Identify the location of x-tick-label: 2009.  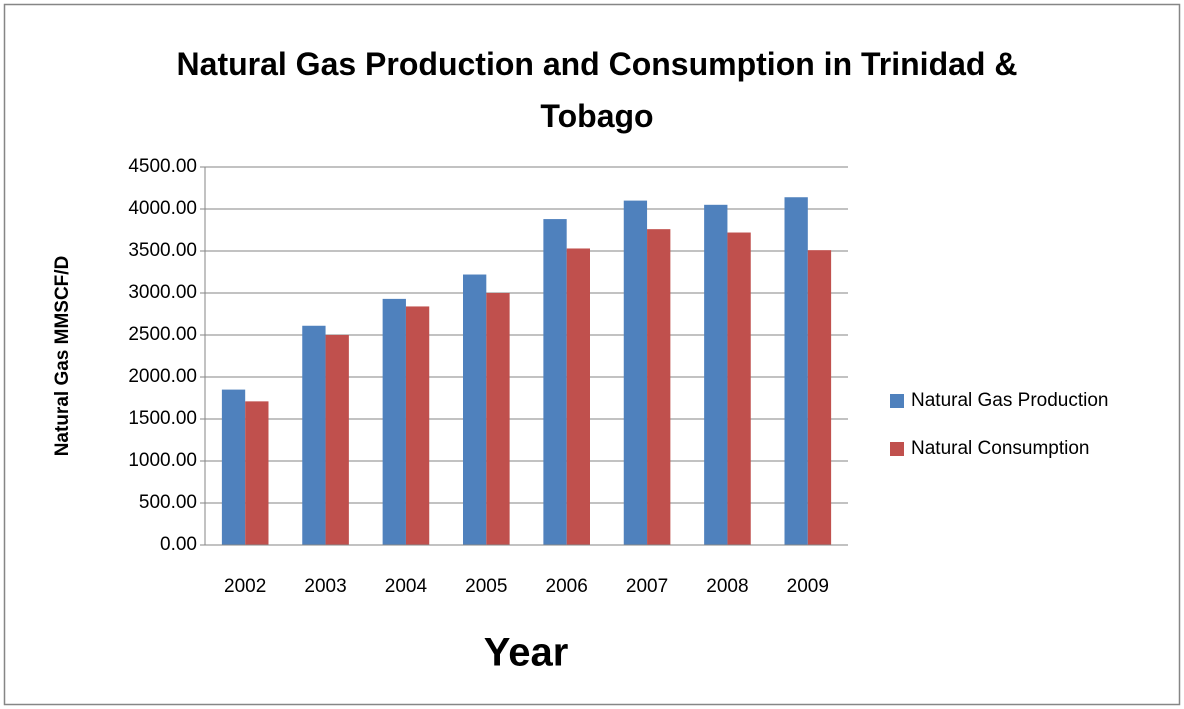
(808, 586).